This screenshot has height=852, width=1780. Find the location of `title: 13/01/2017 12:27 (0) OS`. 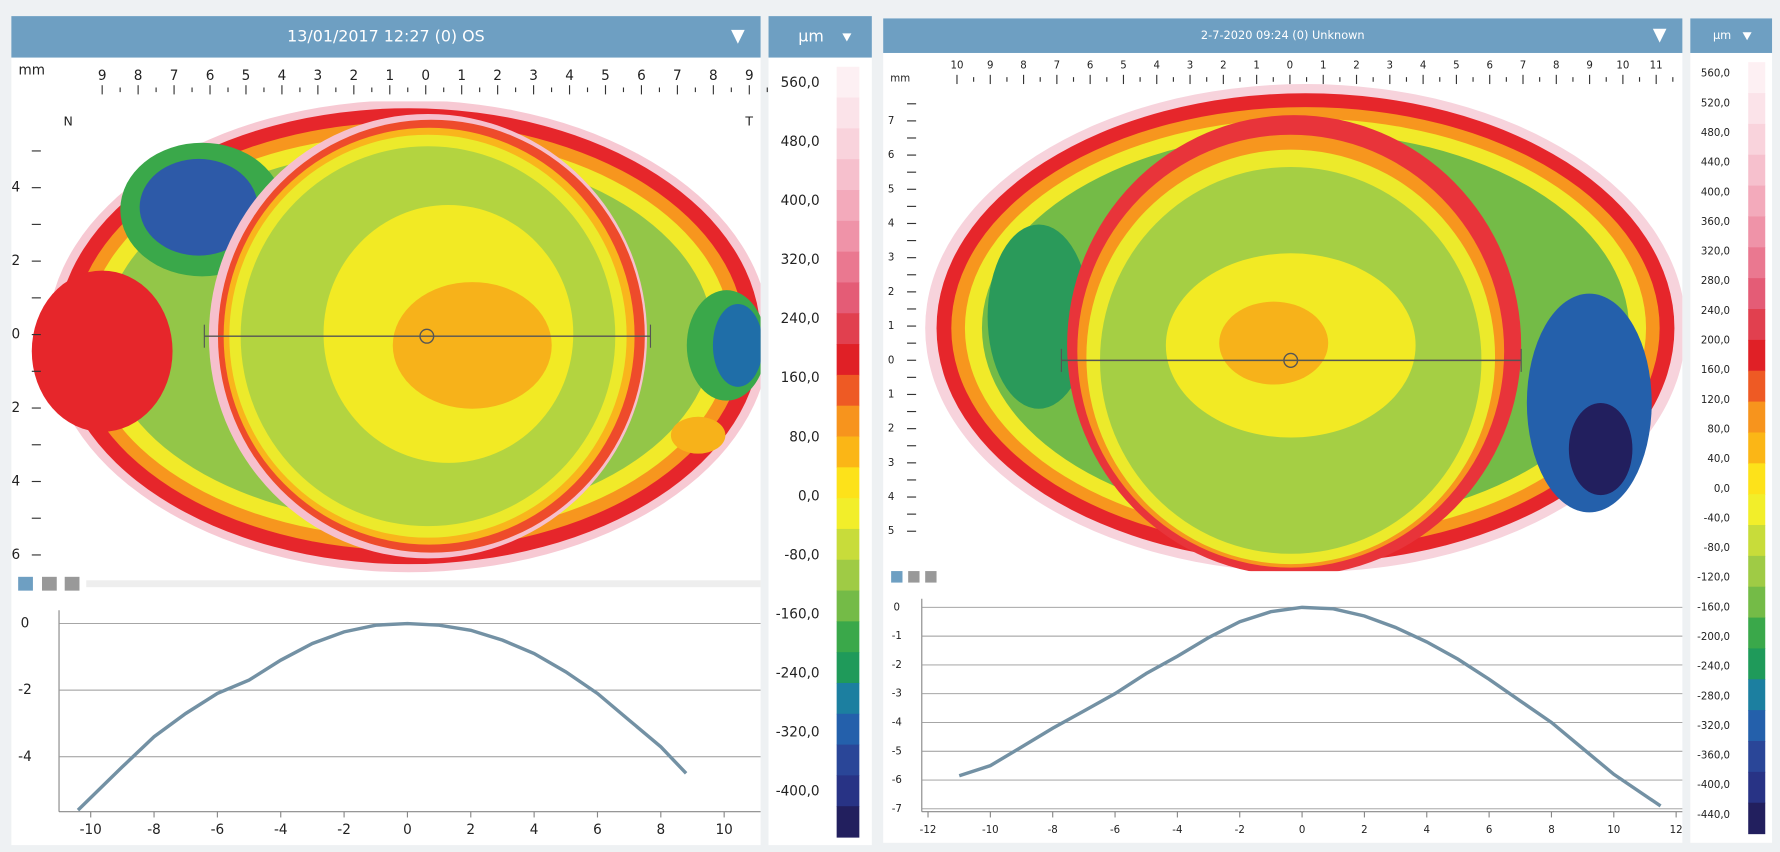

title: 13/01/2017 12:27 (0) OS is located at coordinates (386, 35).